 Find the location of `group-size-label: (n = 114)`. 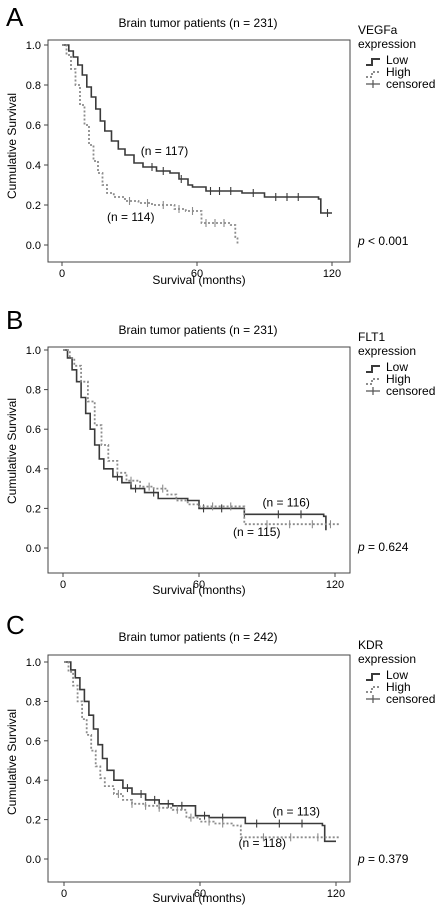

group-size-label: (n = 114) is located at coordinates (130, 217).